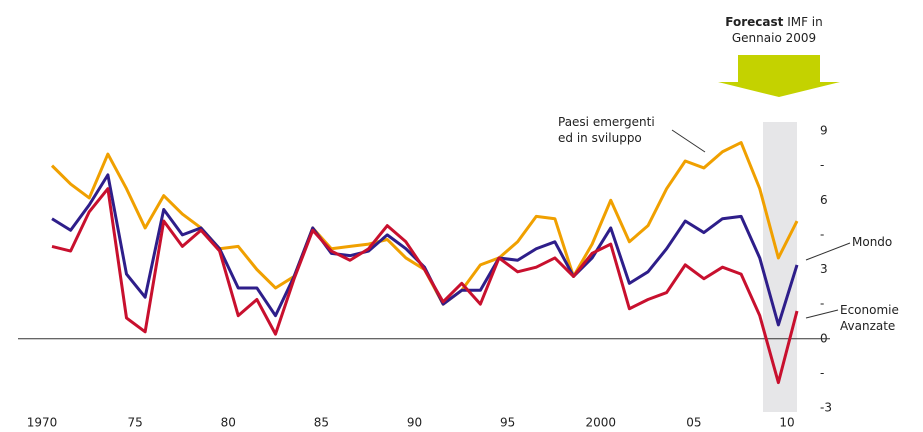 The height and width of the screenshot is (432, 923). Describe the element at coordinates (600, 423) in the screenshot. I see `x-tick-label: 2000` at that location.